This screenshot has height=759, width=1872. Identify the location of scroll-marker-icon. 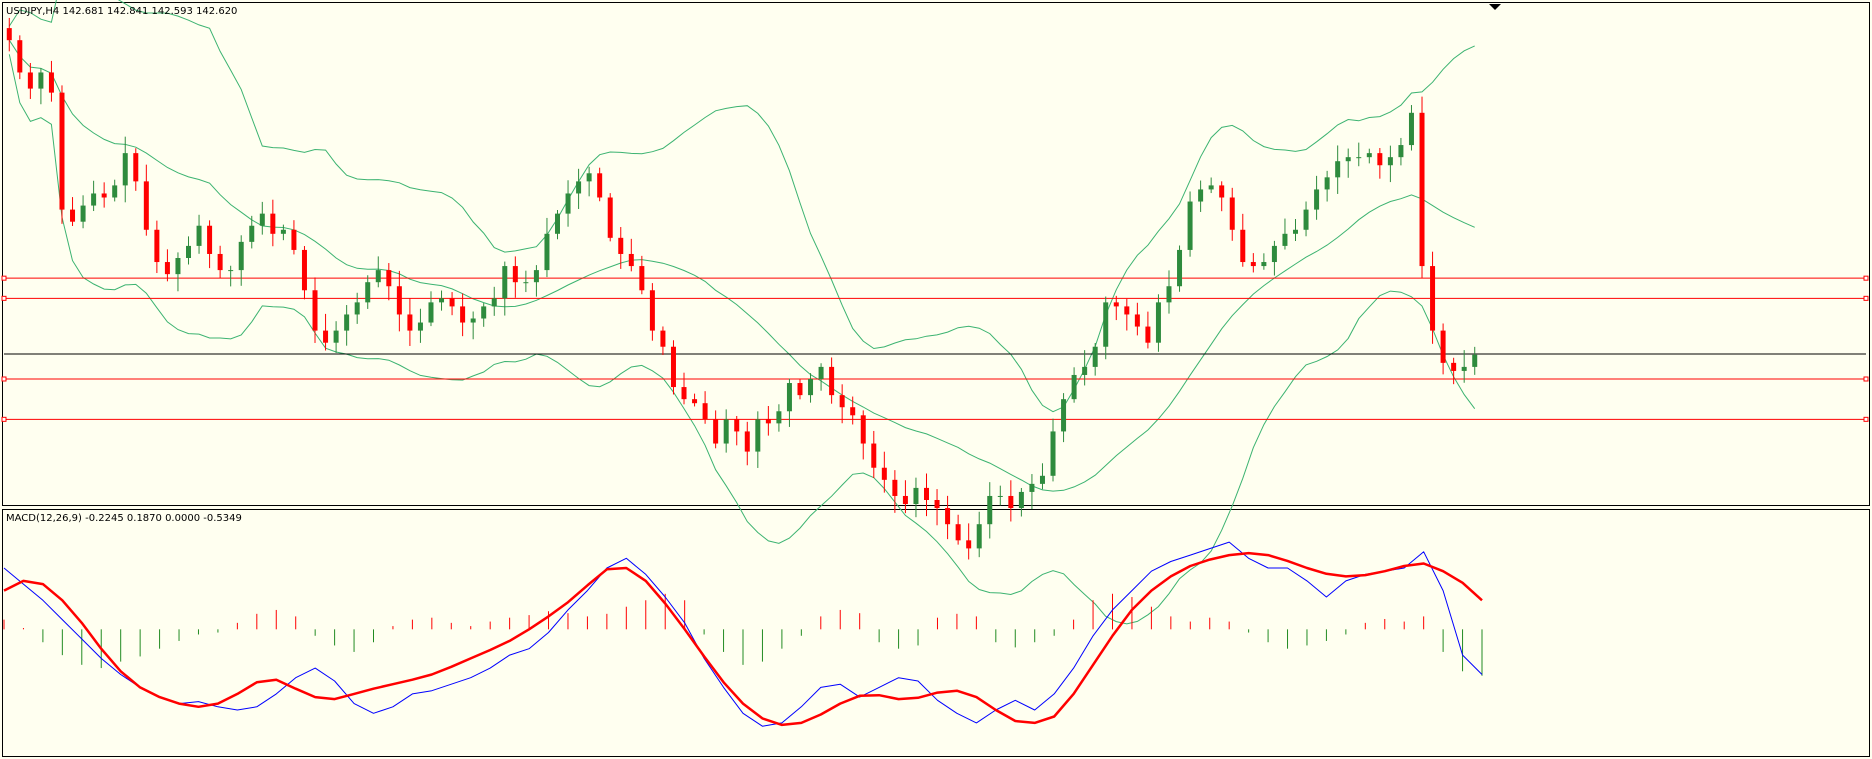
(1495, 7).